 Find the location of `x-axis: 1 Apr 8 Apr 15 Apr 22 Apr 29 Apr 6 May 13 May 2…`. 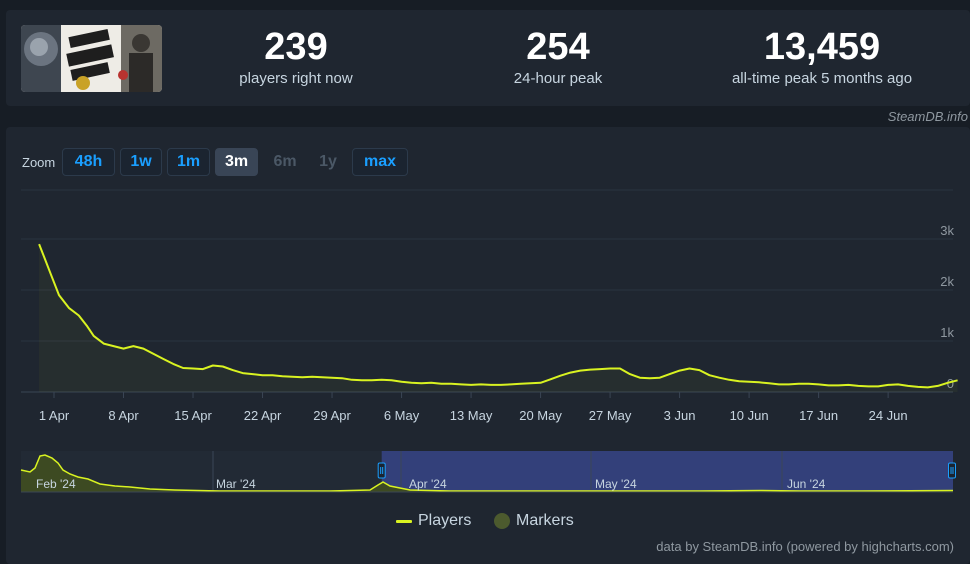

x-axis: 1 Apr 8 Apr 15 Apr 22 Apr 29 Apr 6 May 13 May 2… is located at coordinates (473, 407).